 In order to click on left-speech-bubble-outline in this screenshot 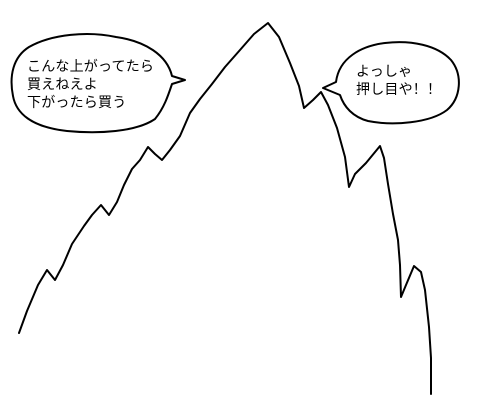, I will do `click(98, 83)`.